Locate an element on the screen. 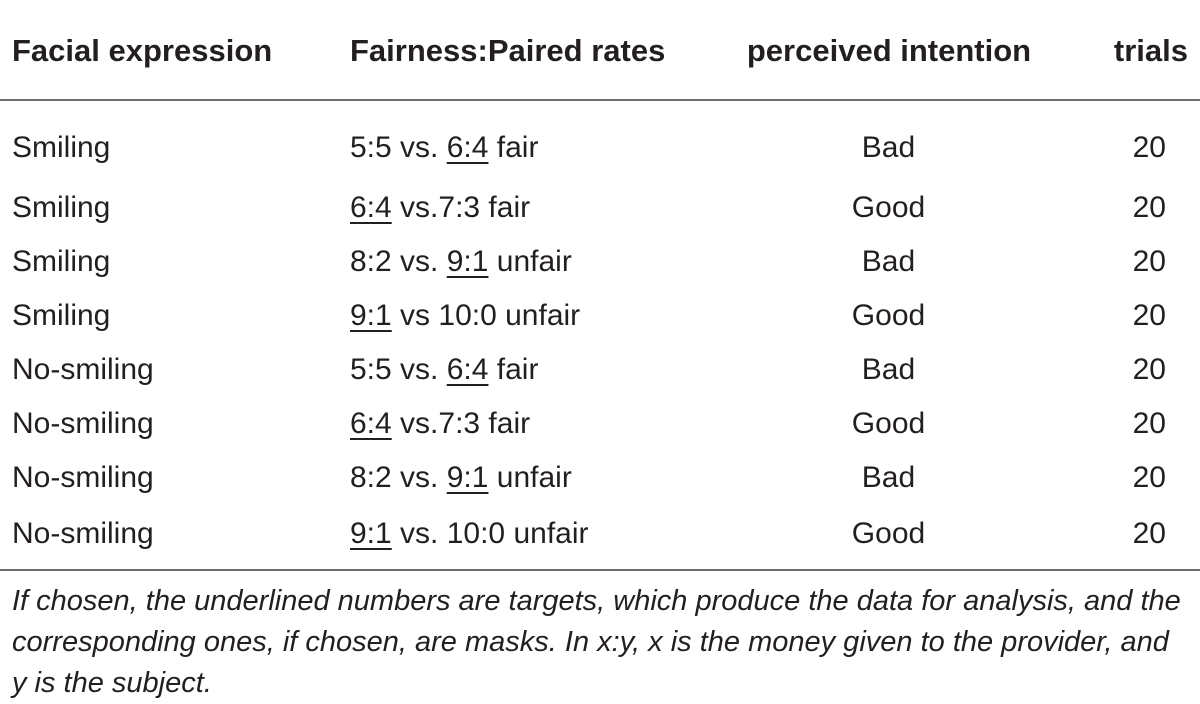  table-row: Smiling 9:1 vs 10:0 unfair Good 20 is located at coordinates (600, 316).